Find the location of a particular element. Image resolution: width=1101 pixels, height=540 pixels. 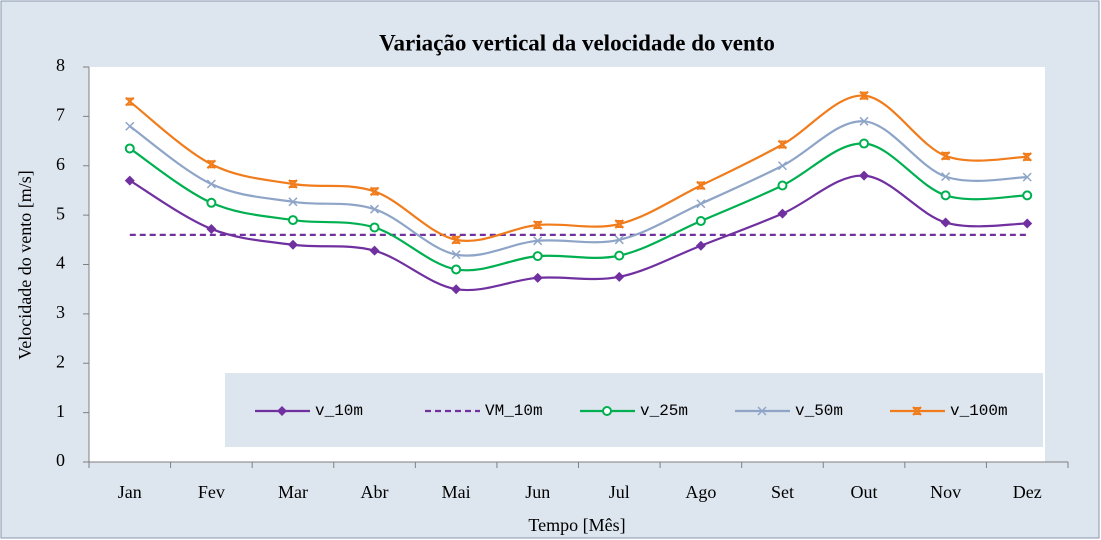

x-tick-label: Jan is located at coordinates (130, 492).